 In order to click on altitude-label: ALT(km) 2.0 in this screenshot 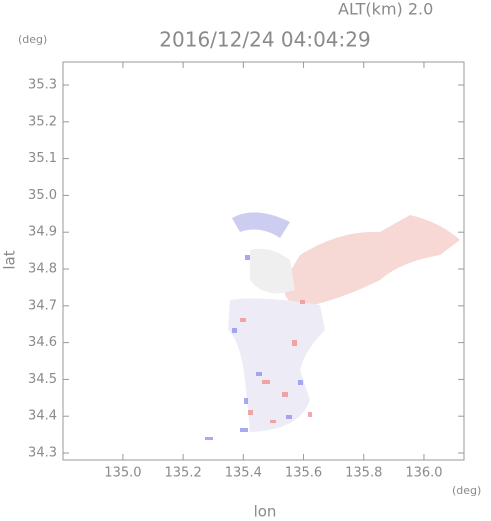, I will do `click(385, 9)`.